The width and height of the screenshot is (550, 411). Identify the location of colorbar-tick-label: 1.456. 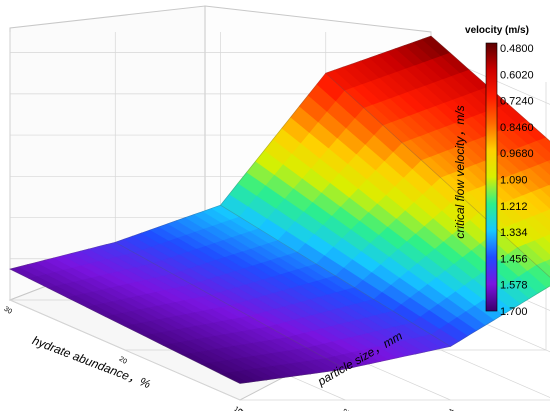
(514, 259).